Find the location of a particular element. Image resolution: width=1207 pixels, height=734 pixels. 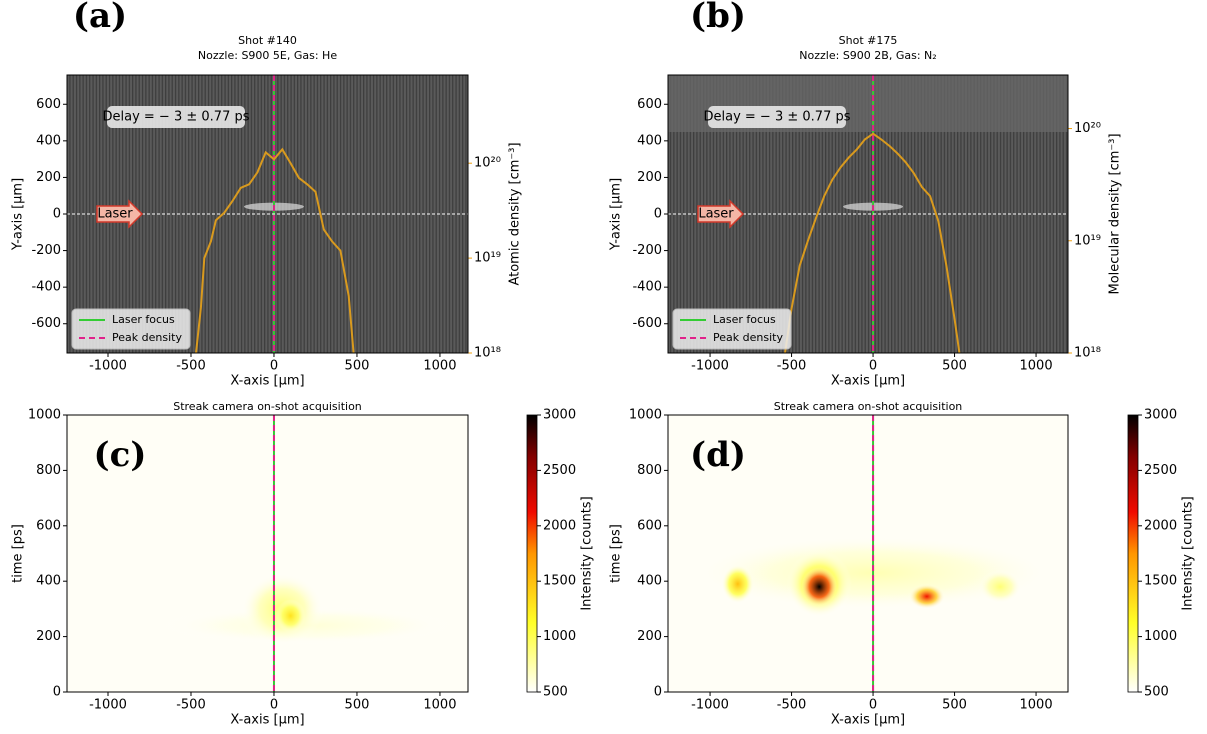

laser-label: Laser is located at coordinates (115, 214).